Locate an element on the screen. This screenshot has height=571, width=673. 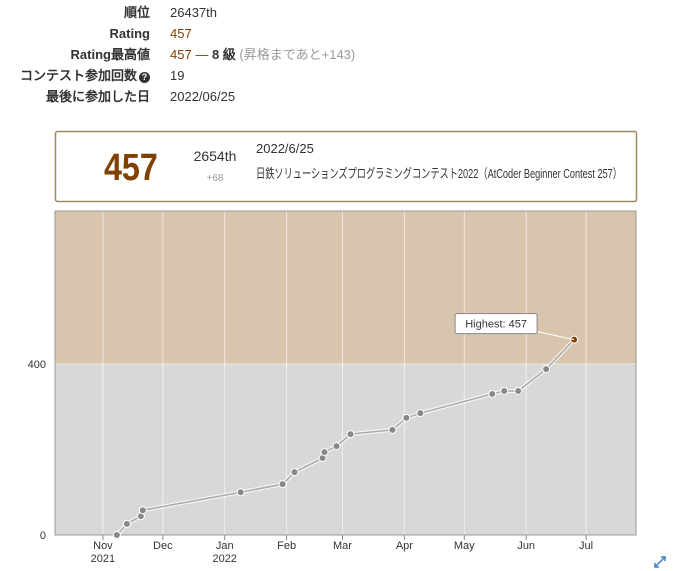
expand-icon is located at coordinates (660, 562).